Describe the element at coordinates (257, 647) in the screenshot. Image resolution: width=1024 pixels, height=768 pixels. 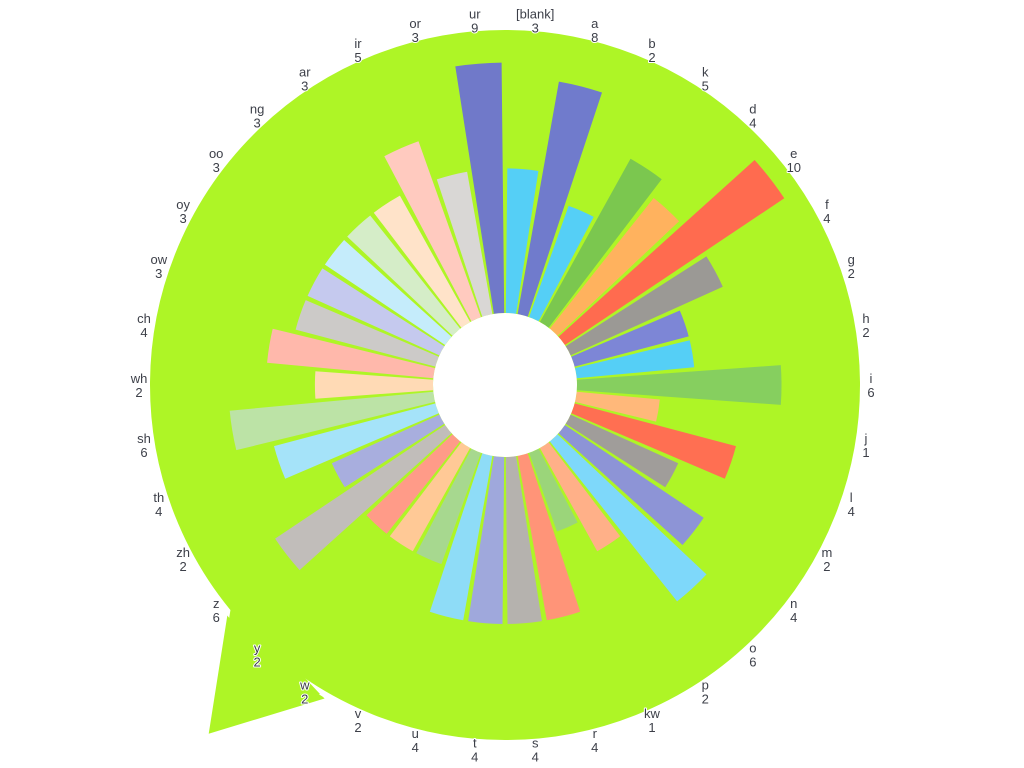
I see `category-label: y` at that location.